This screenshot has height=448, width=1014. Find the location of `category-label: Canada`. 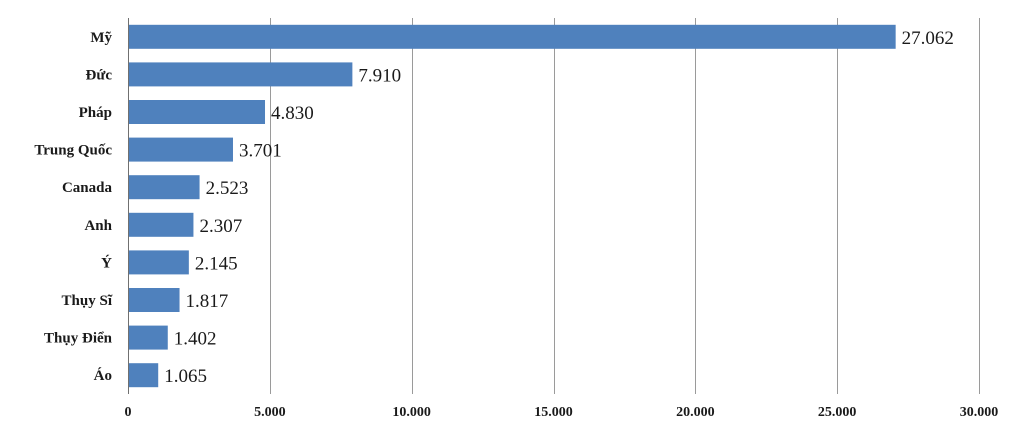

category-label: Canada is located at coordinates (87, 188).